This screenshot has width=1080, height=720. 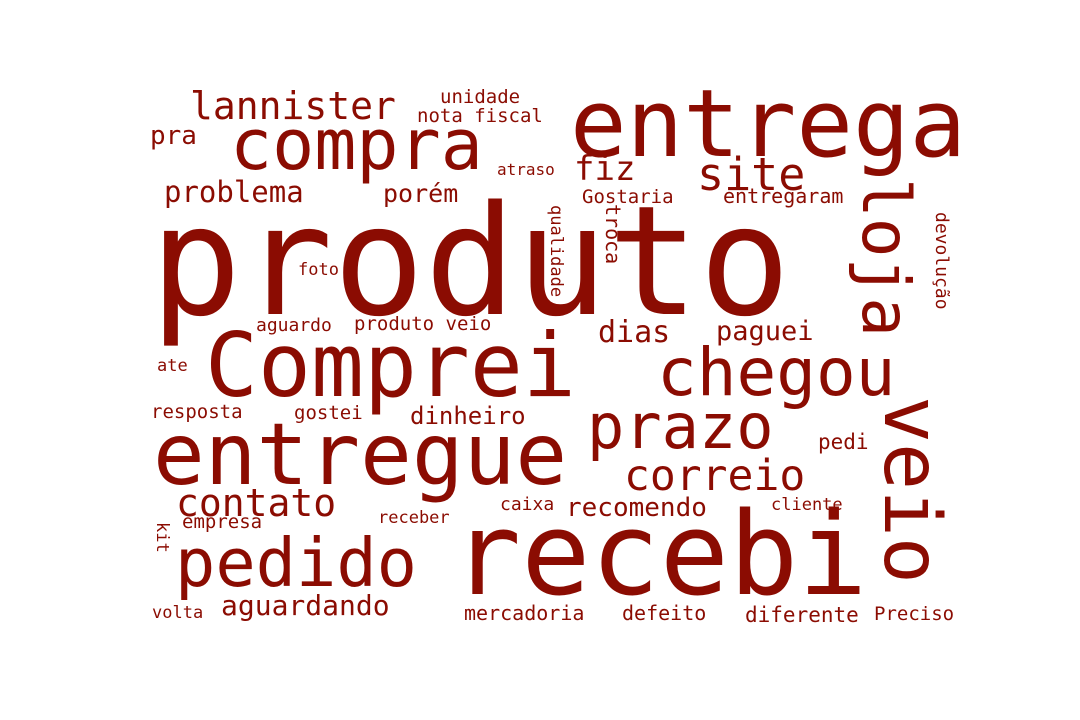 What do you see at coordinates (173, 136) in the screenshot?
I see `word-pra: pra` at bounding box center [173, 136].